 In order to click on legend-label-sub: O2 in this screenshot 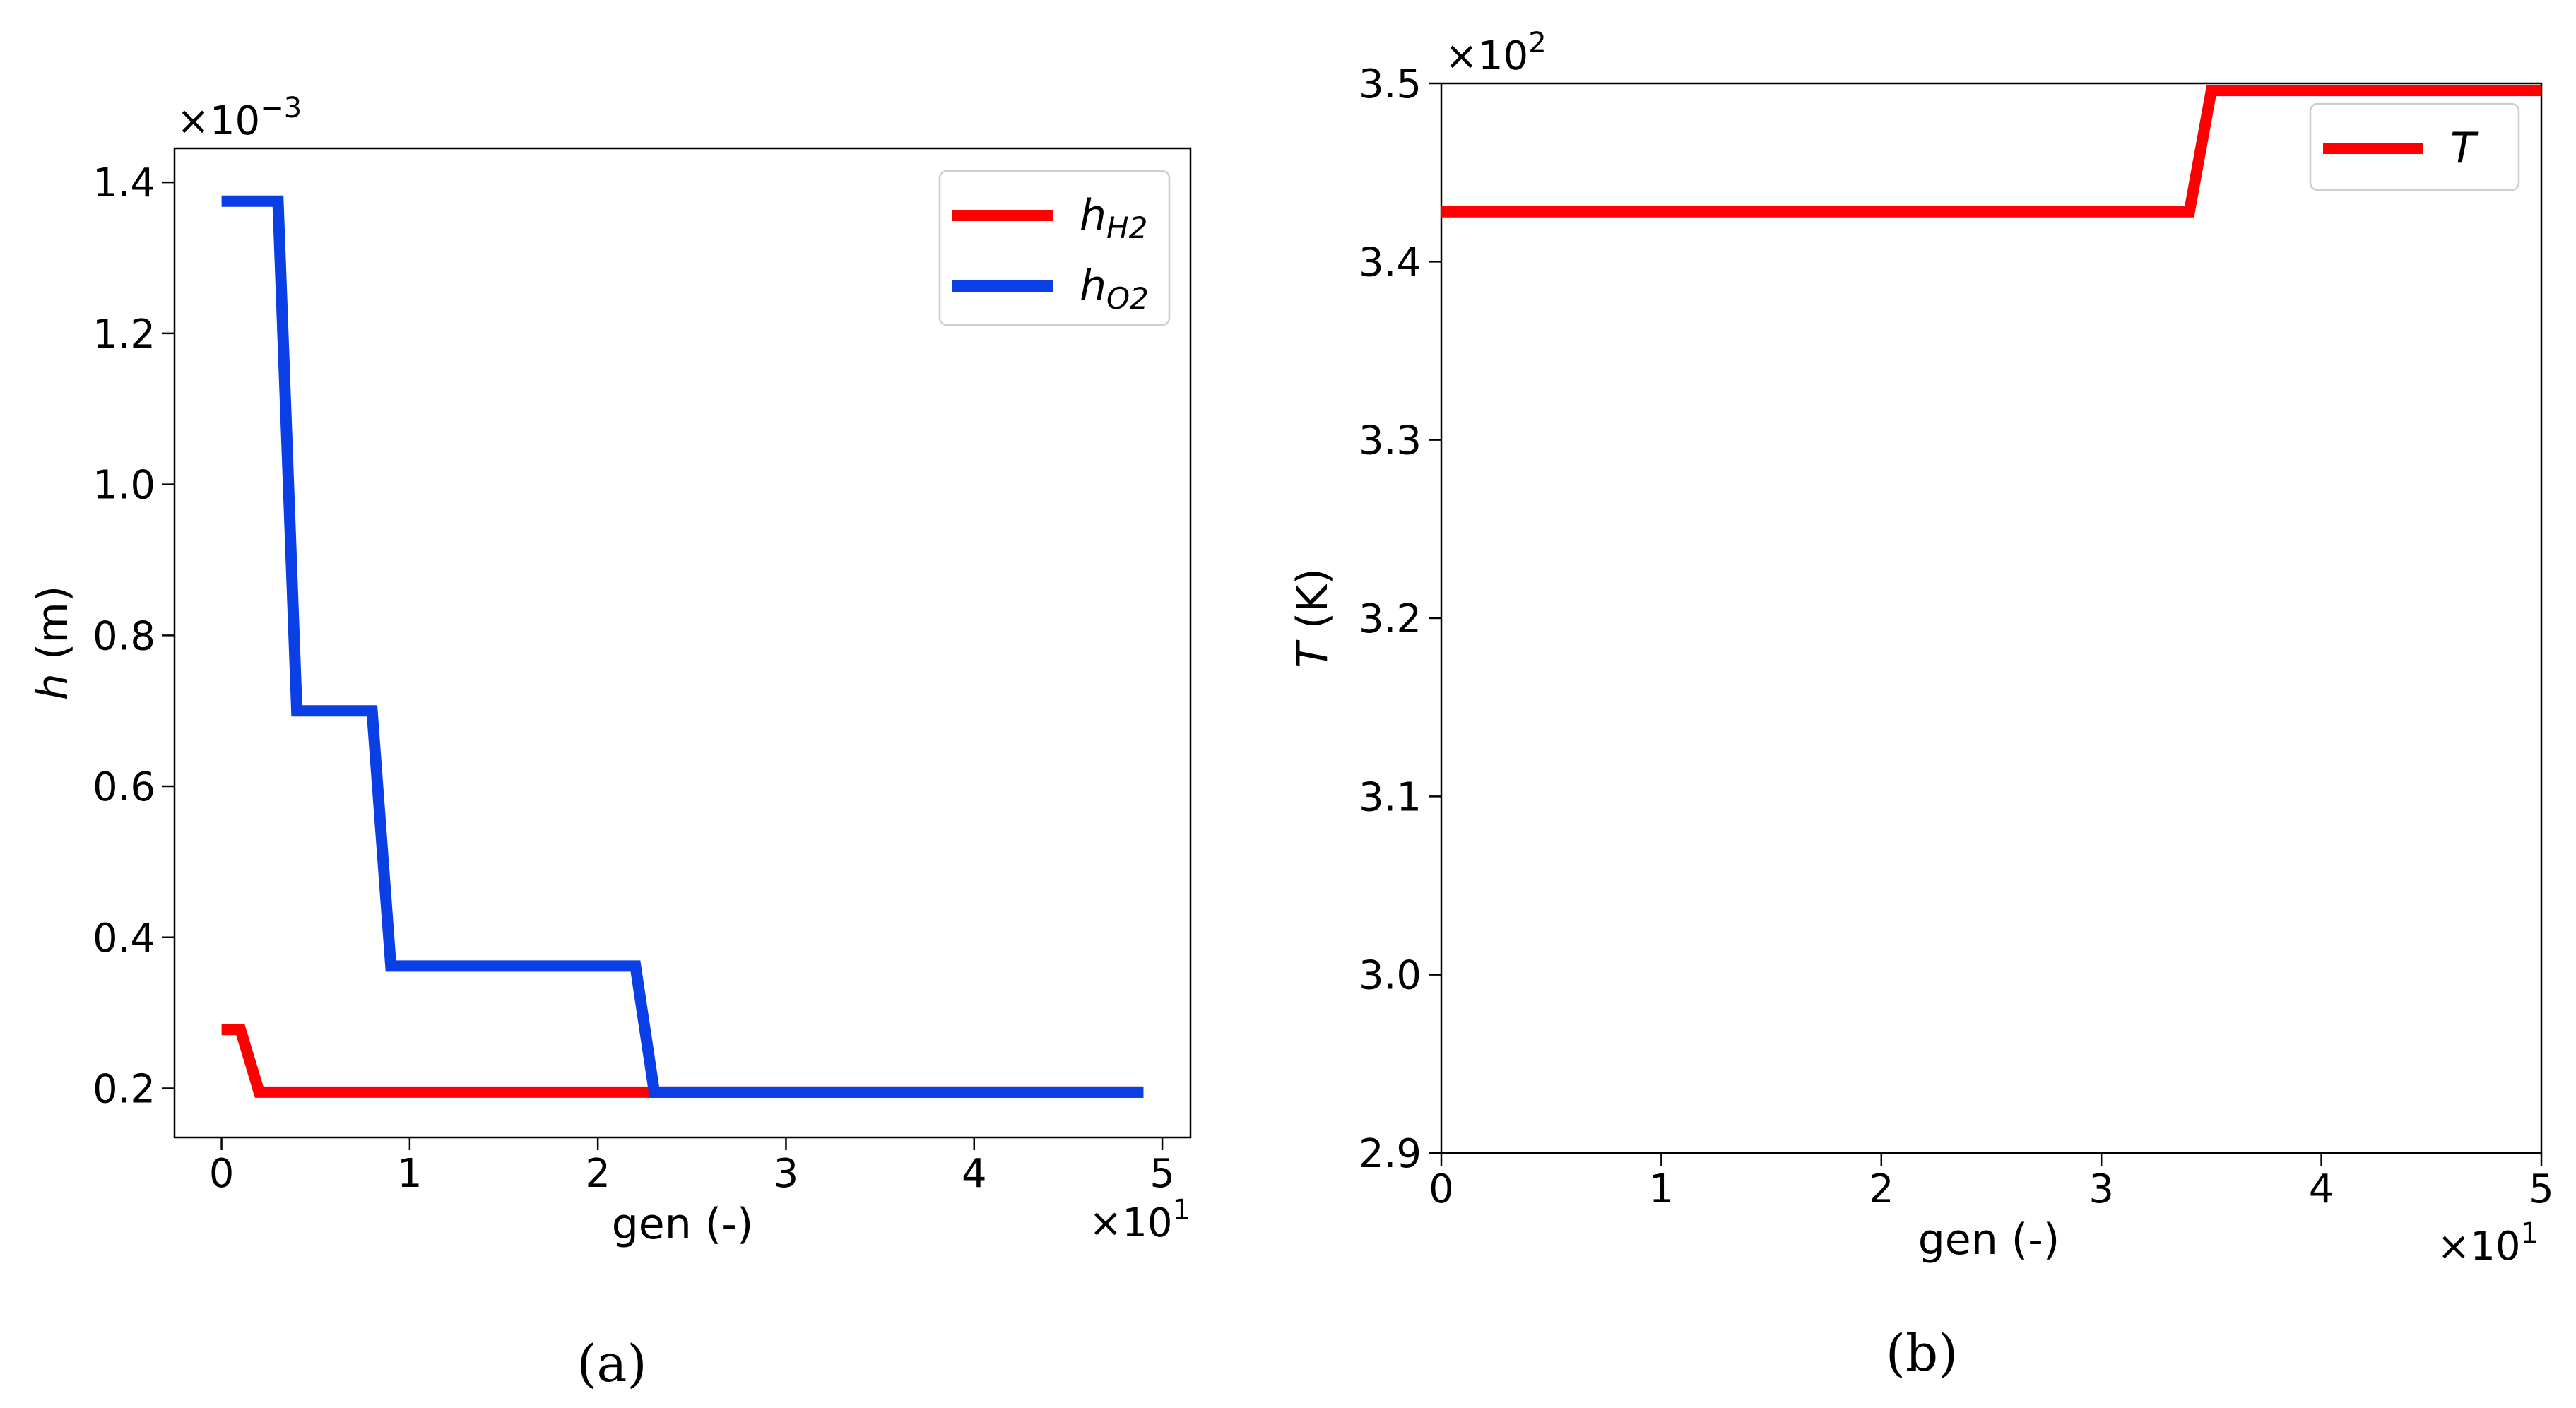, I will do `click(1127, 298)`.